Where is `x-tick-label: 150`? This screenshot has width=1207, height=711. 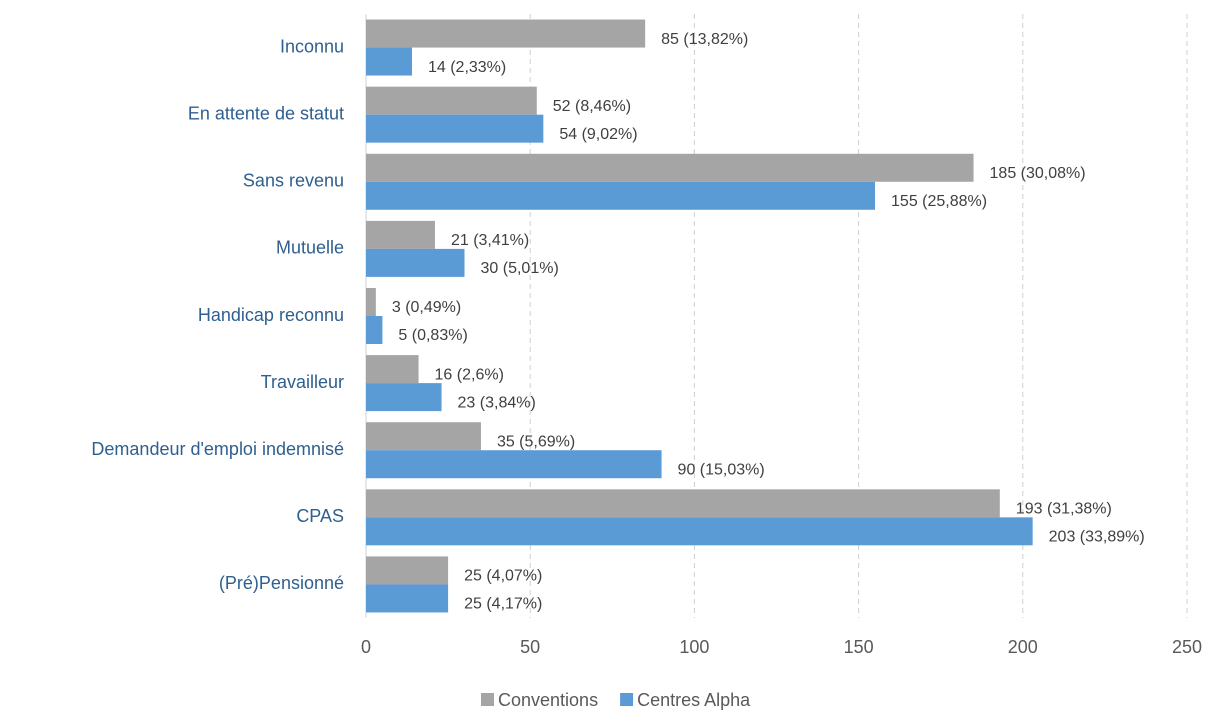 x-tick-label: 150 is located at coordinates (859, 647).